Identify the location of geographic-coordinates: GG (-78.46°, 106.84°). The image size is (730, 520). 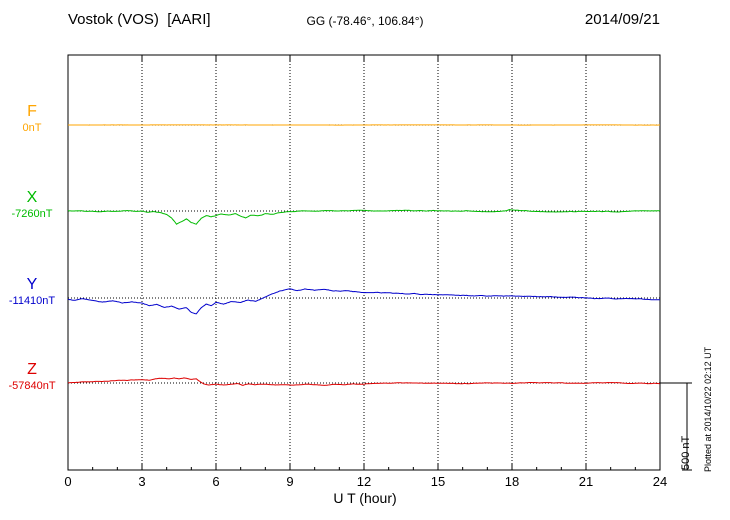
(365, 21).